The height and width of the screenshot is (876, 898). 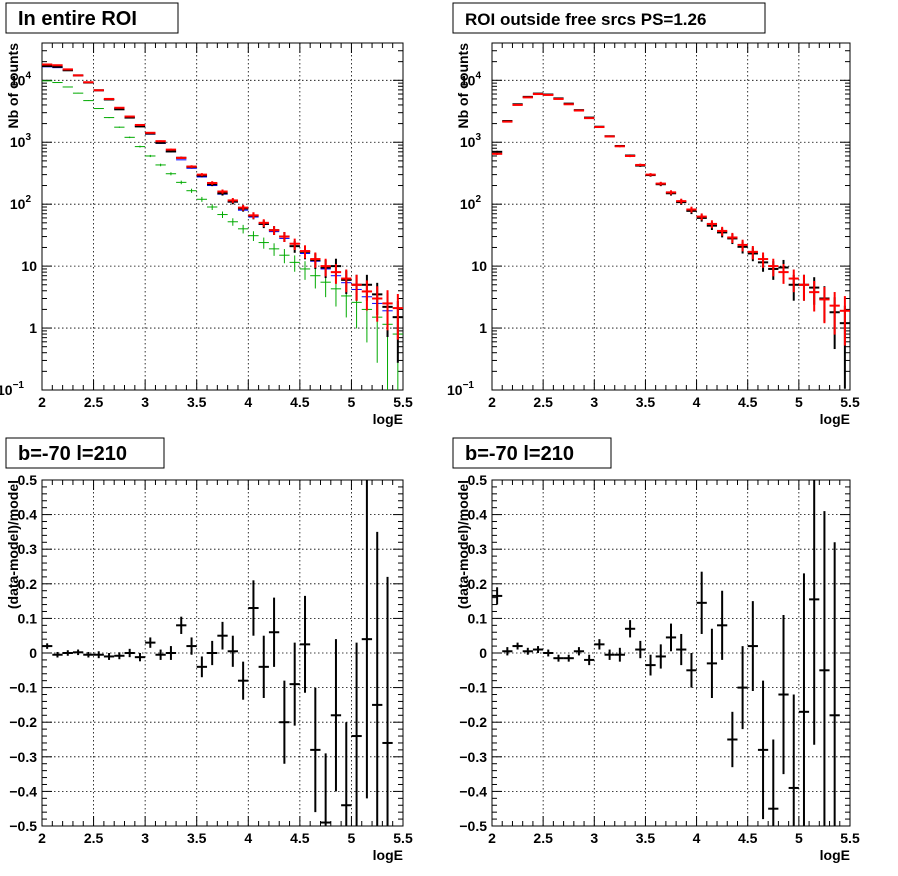 What do you see at coordinates (77, 19) in the screenshot?
I see `chart-title: In entire ROI` at bounding box center [77, 19].